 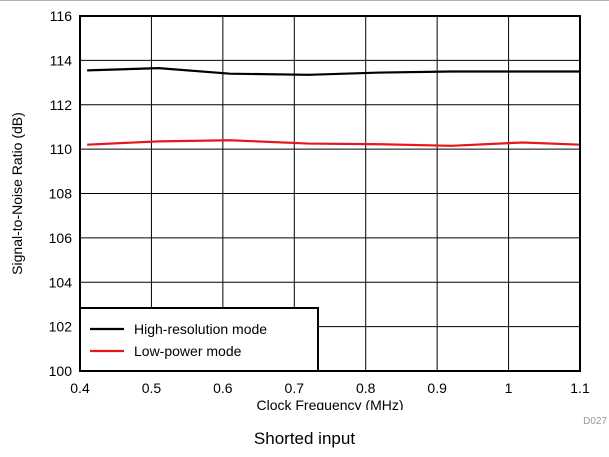 I want to click on x-tick-label: 0.4, so click(x=80, y=388).